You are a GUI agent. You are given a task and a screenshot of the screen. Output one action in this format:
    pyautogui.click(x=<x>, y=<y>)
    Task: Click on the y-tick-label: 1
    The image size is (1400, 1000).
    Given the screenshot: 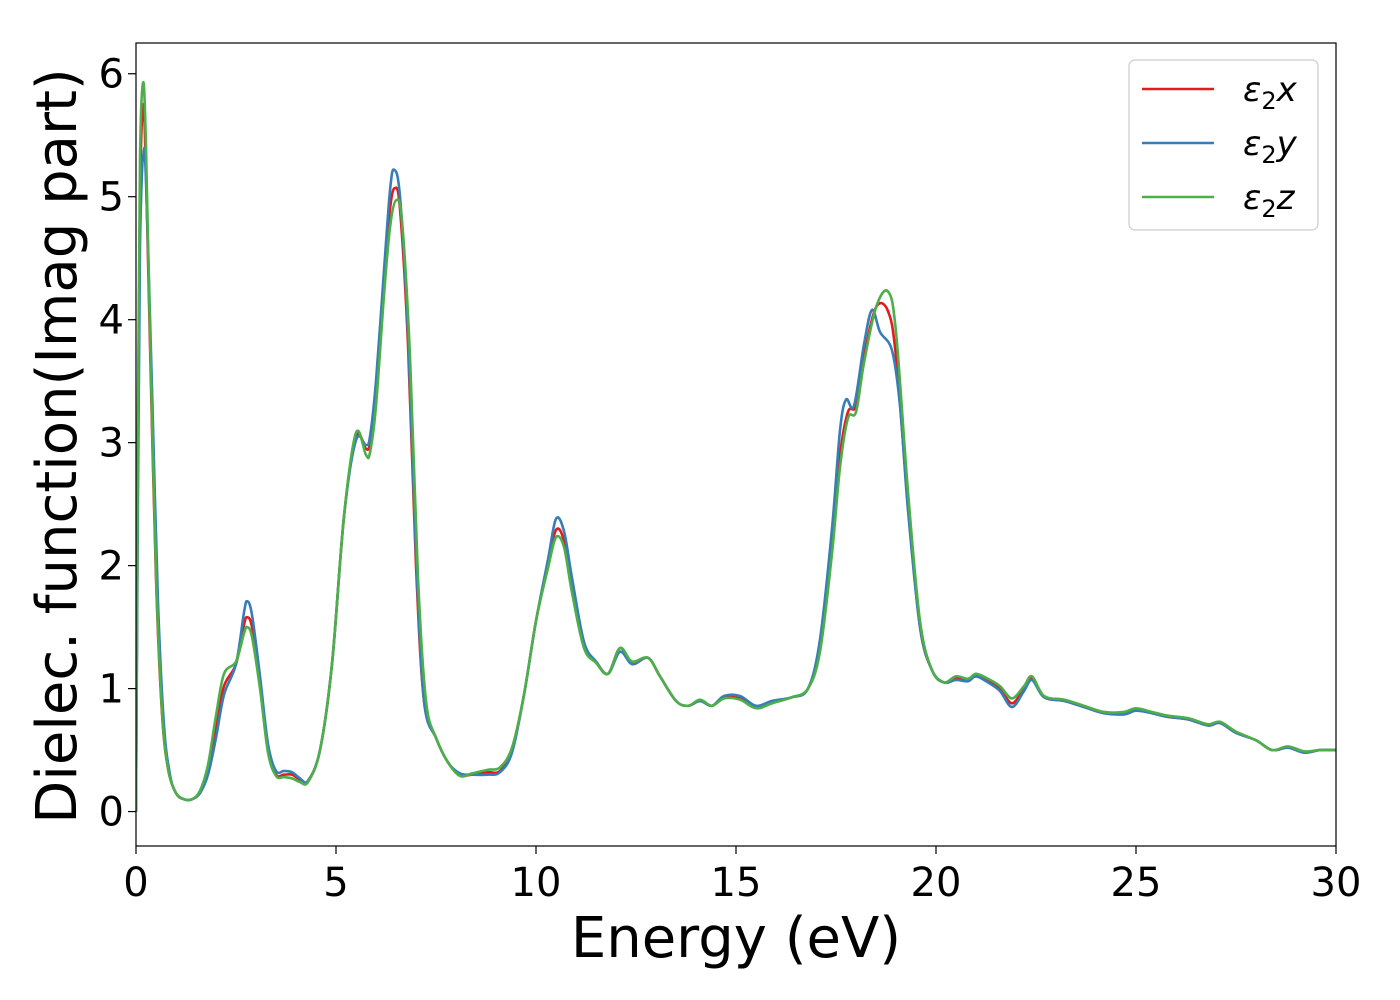 What is the action you would take?
    pyautogui.click(x=111, y=690)
    